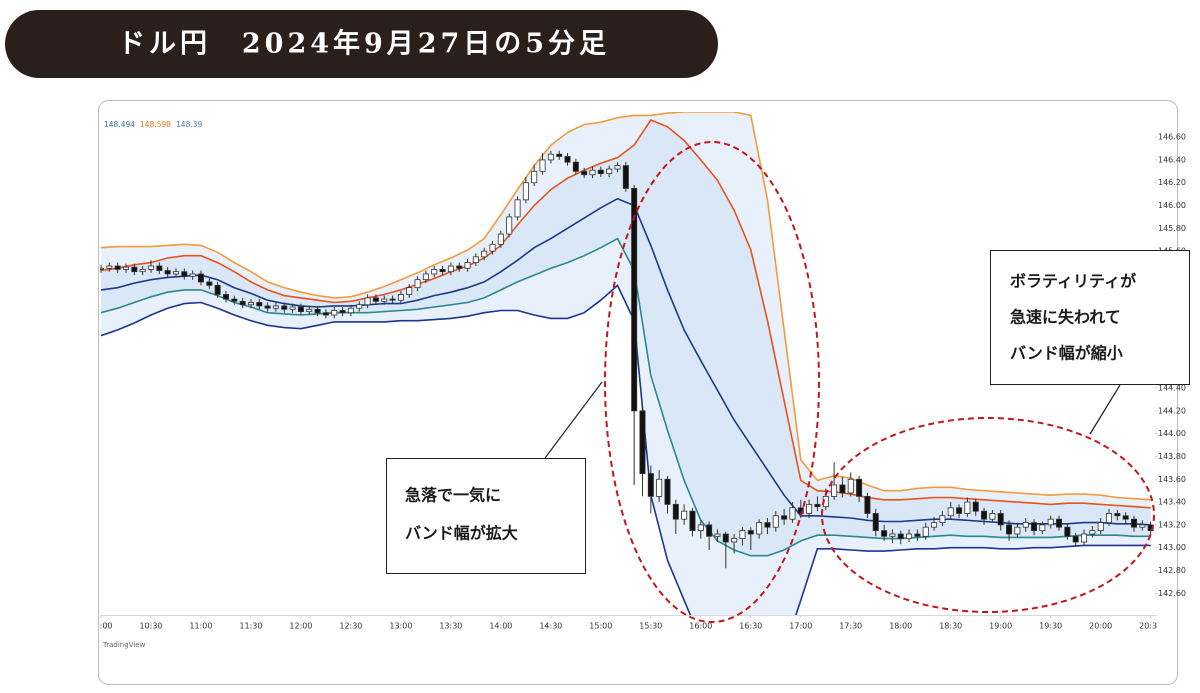 The width and height of the screenshot is (1200, 693). Describe the element at coordinates (1172, 479) in the screenshot. I see `y-tick-label: 143.60` at that location.